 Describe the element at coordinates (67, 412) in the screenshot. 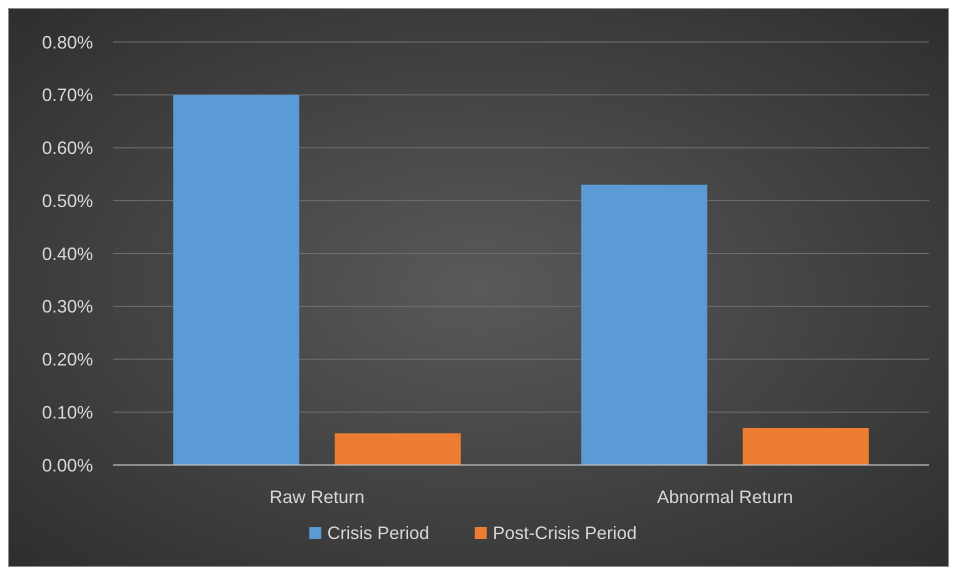

I see `y-tick-label: 0.10%` at that location.